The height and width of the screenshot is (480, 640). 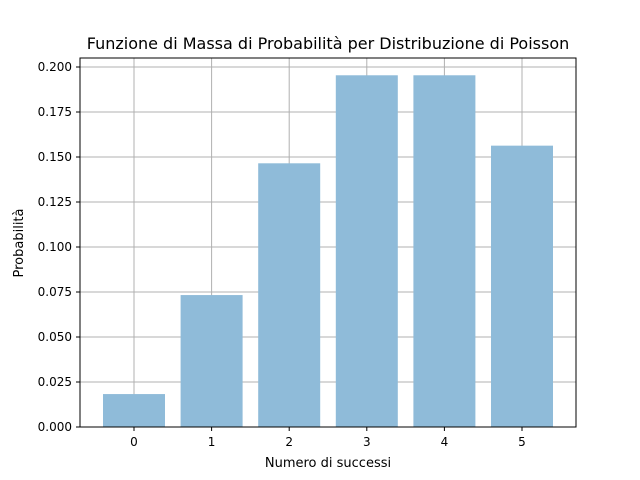 What do you see at coordinates (134, 442) in the screenshot?
I see `x-tick-label: 0` at bounding box center [134, 442].